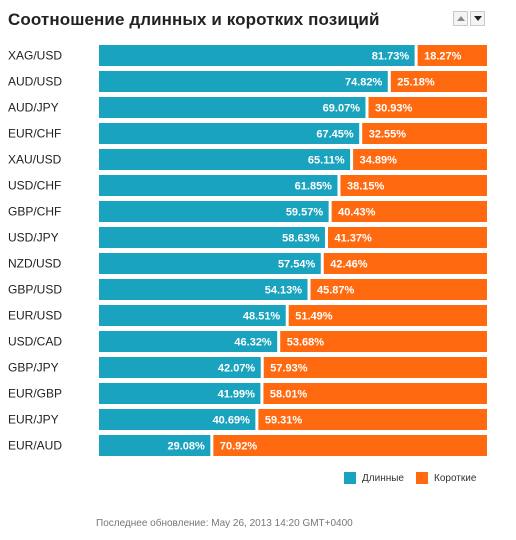 This screenshot has height=540, width=516. Describe the element at coordinates (305, 213) in the screenshot. I see `long-value-label: 59.57%` at that location.